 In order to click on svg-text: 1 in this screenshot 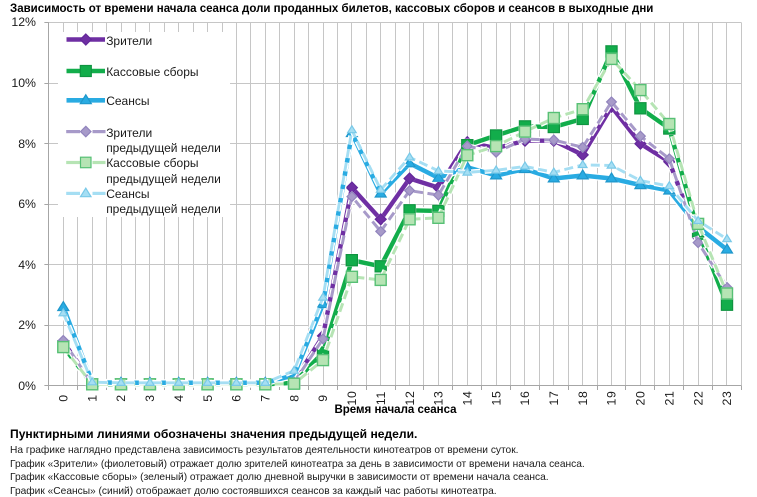, I will do `click(92, 398)`.